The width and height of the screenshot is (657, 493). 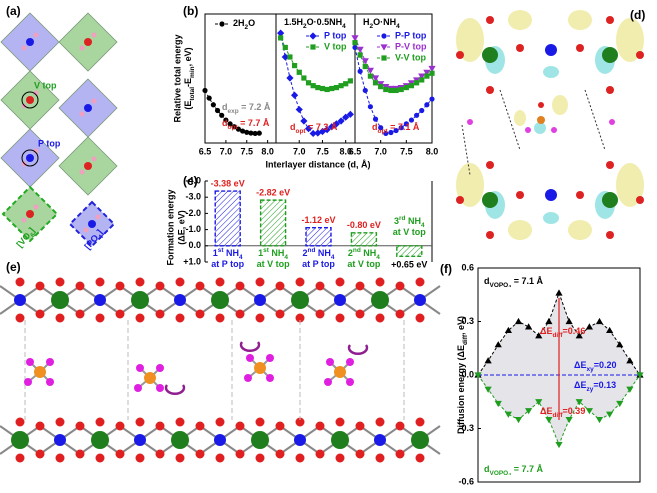 What do you see at coordinates (355, 151) in the screenshot?
I see `x-tick-label: 6.5` at bounding box center [355, 151].